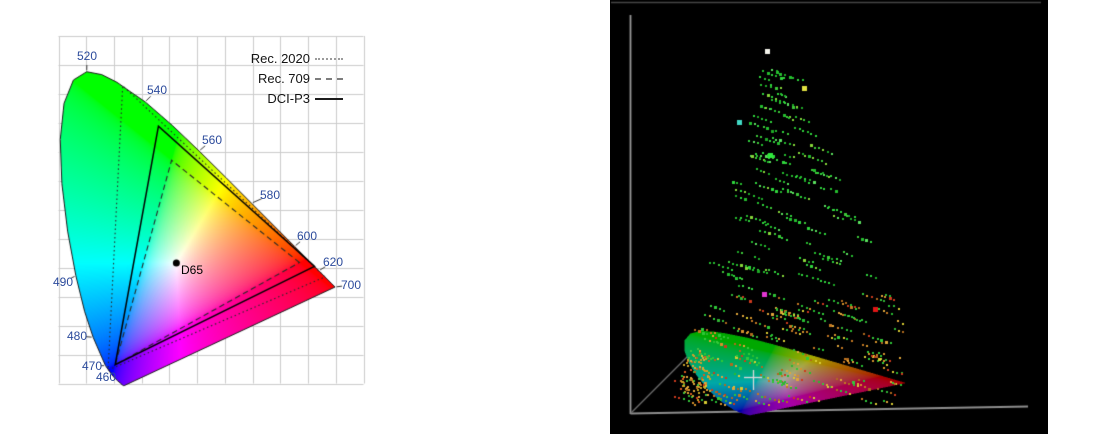 This screenshot has height=434, width=1102. What do you see at coordinates (283, 78) in the screenshot?
I see `legend-label-rec709: Rec. 709` at bounding box center [283, 78].